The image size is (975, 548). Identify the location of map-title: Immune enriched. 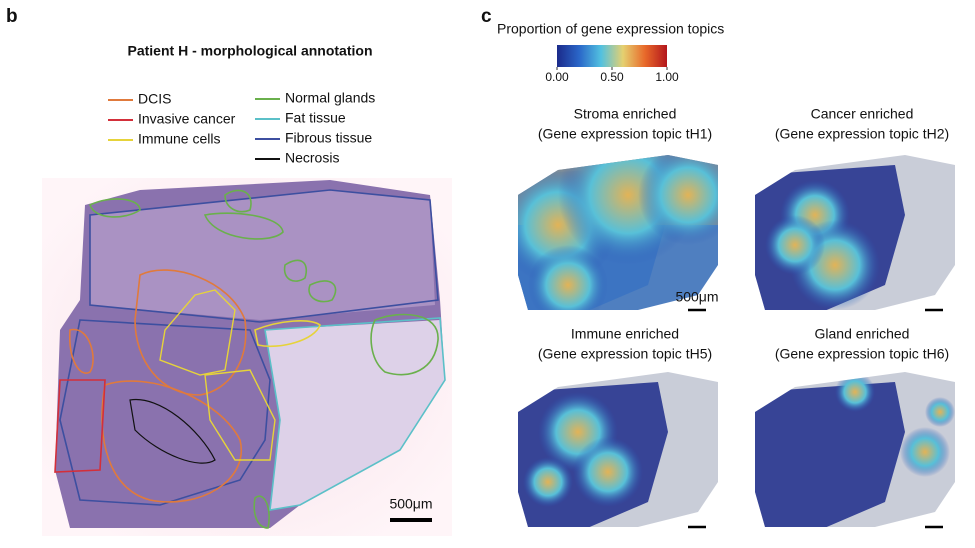
(625, 334).